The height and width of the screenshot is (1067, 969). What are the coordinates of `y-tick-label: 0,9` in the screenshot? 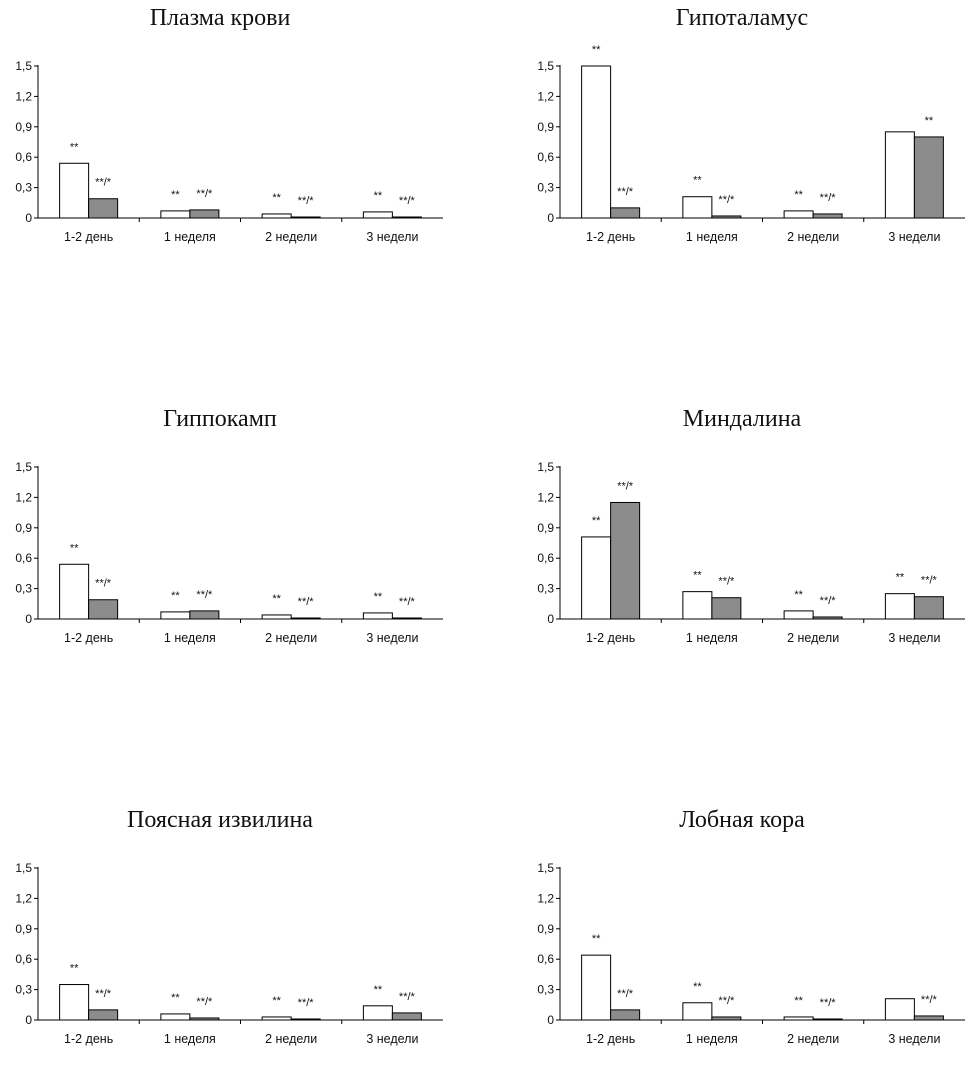 It's located at (23, 929).